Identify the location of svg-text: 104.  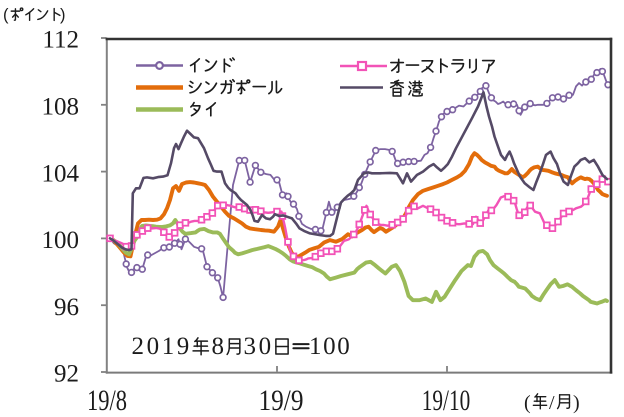
(61, 173).